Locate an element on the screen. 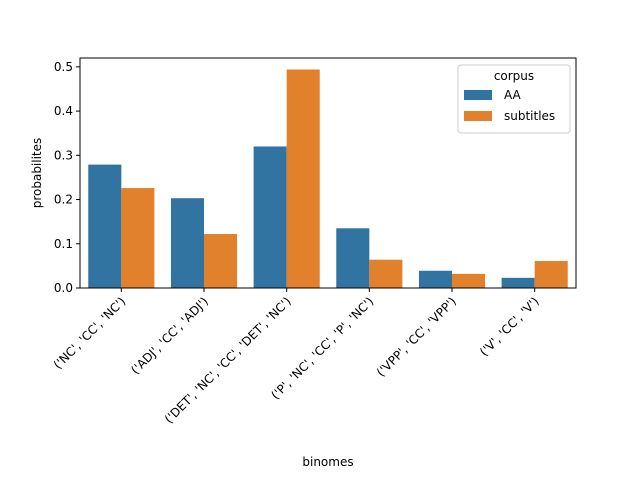  legend: corpus AA subtitles is located at coordinates (514, 99).